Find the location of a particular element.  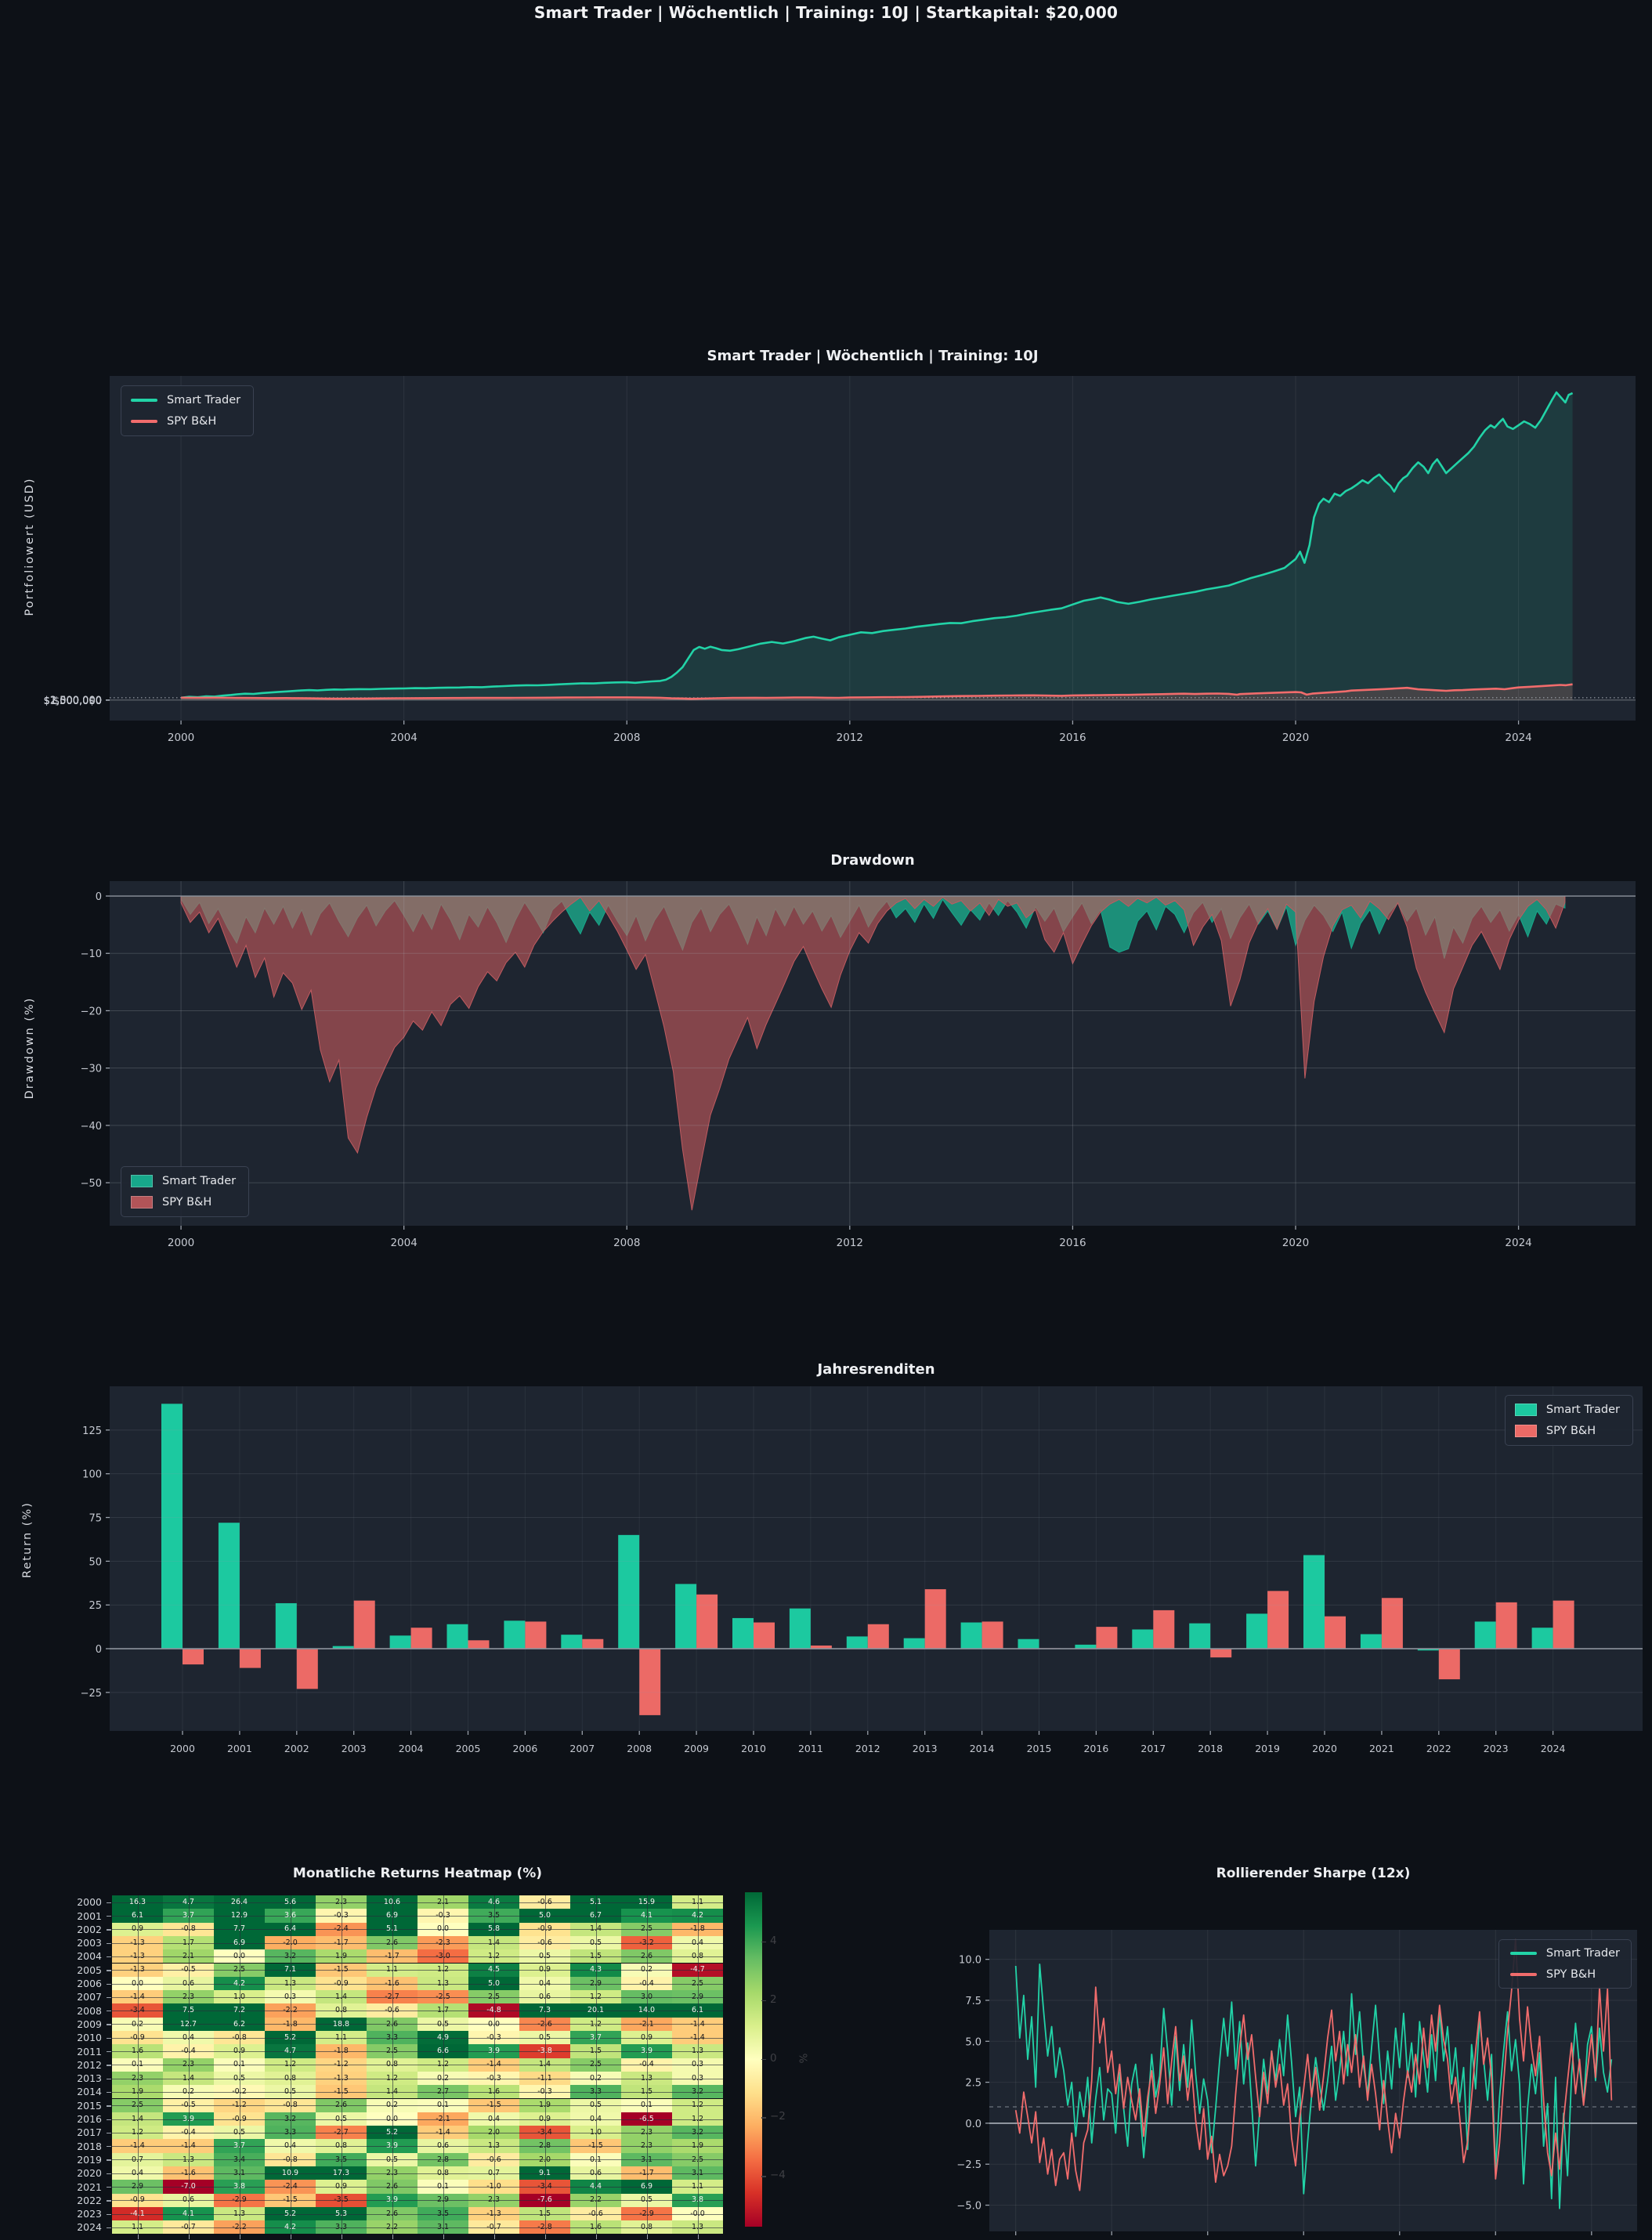

heatmap-col-tick is located at coordinates (444, 2236).